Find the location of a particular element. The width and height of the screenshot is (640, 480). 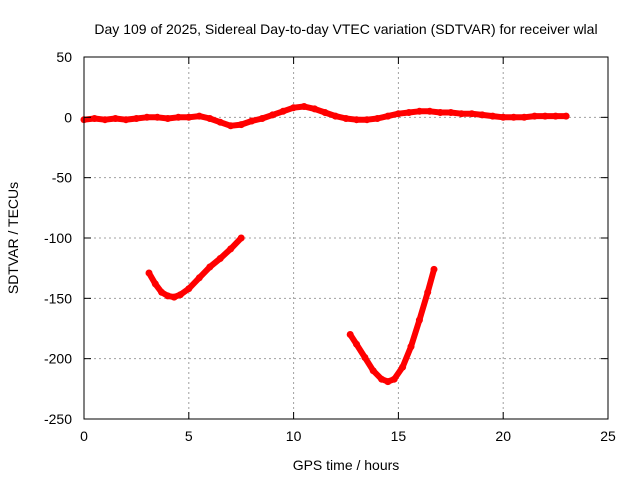

y-tick-label: 50 is located at coordinates (64, 57).